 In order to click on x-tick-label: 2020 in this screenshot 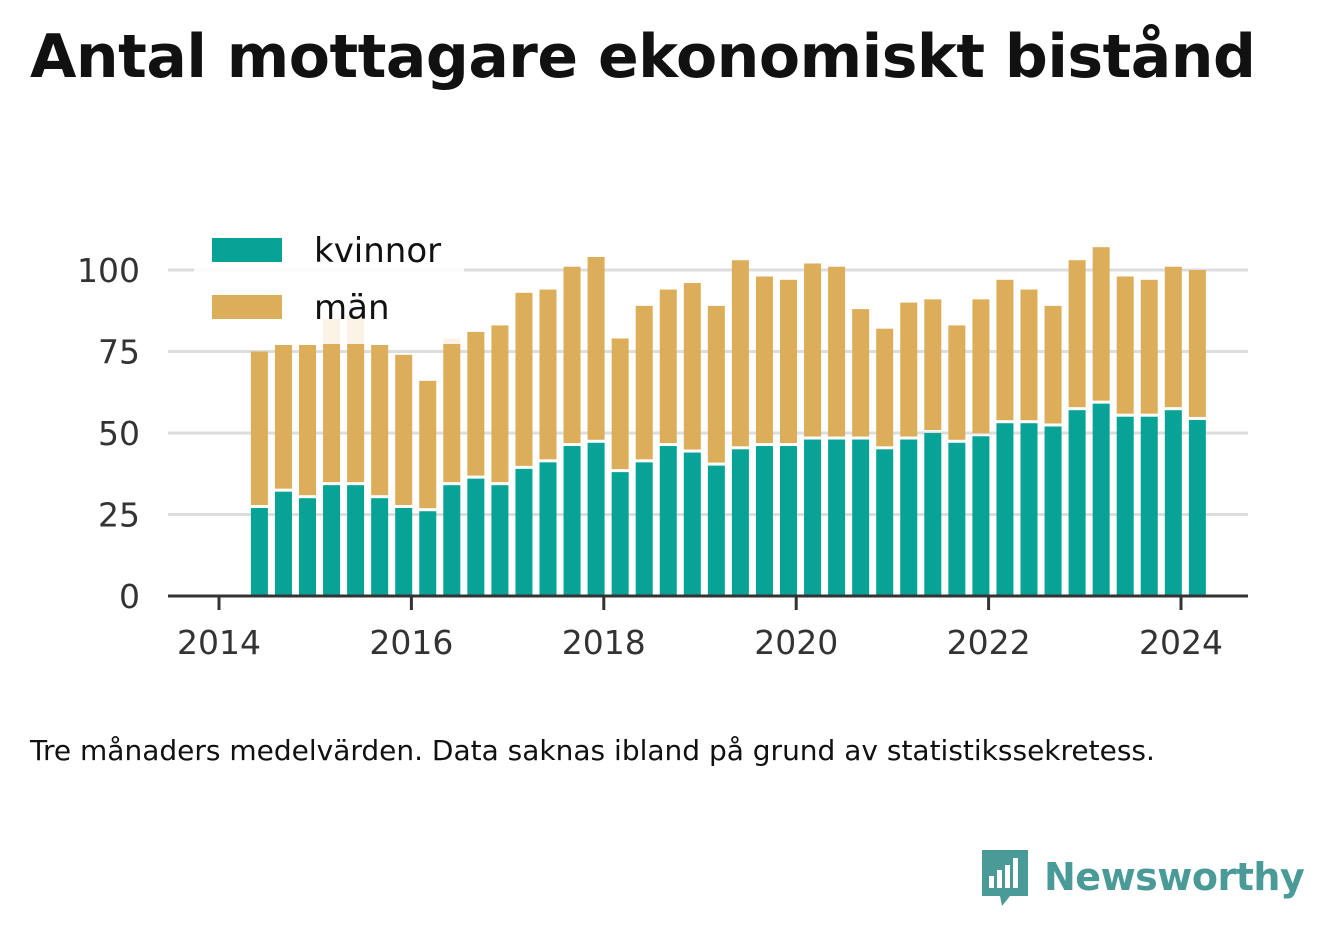, I will do `click(796, 642)`.